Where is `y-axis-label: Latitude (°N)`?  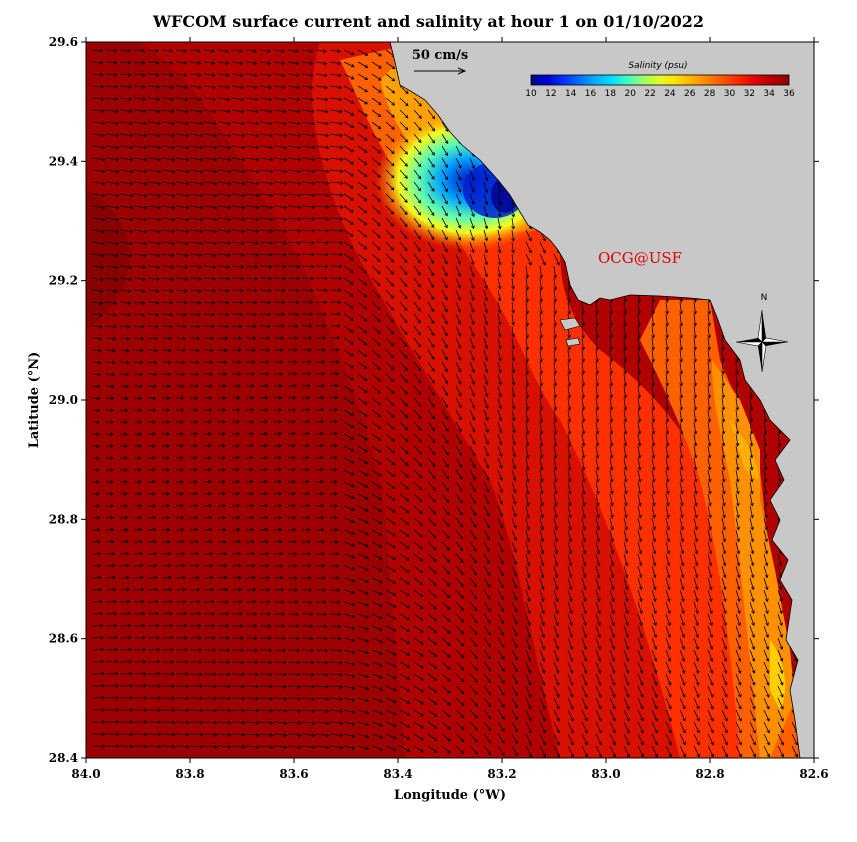
y-axis-label: Latitude (°N) is located at coordinates (34, 400).